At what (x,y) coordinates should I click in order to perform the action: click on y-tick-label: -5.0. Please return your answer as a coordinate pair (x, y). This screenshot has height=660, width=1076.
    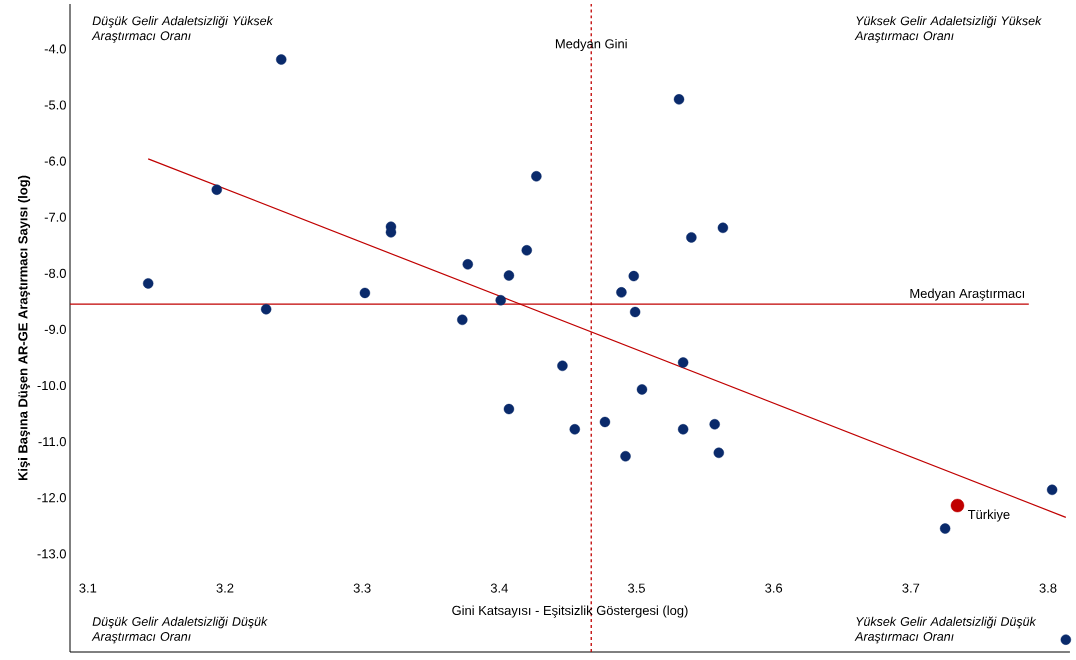
    Looking at the image, I should click on (55, 105).